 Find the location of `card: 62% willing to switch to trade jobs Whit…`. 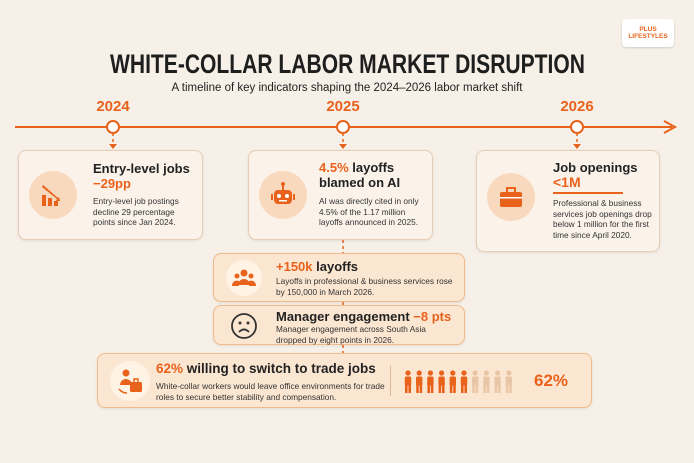

card: 62% willing to switch to trade jobs Whit… is located at coordinates (344, 380).